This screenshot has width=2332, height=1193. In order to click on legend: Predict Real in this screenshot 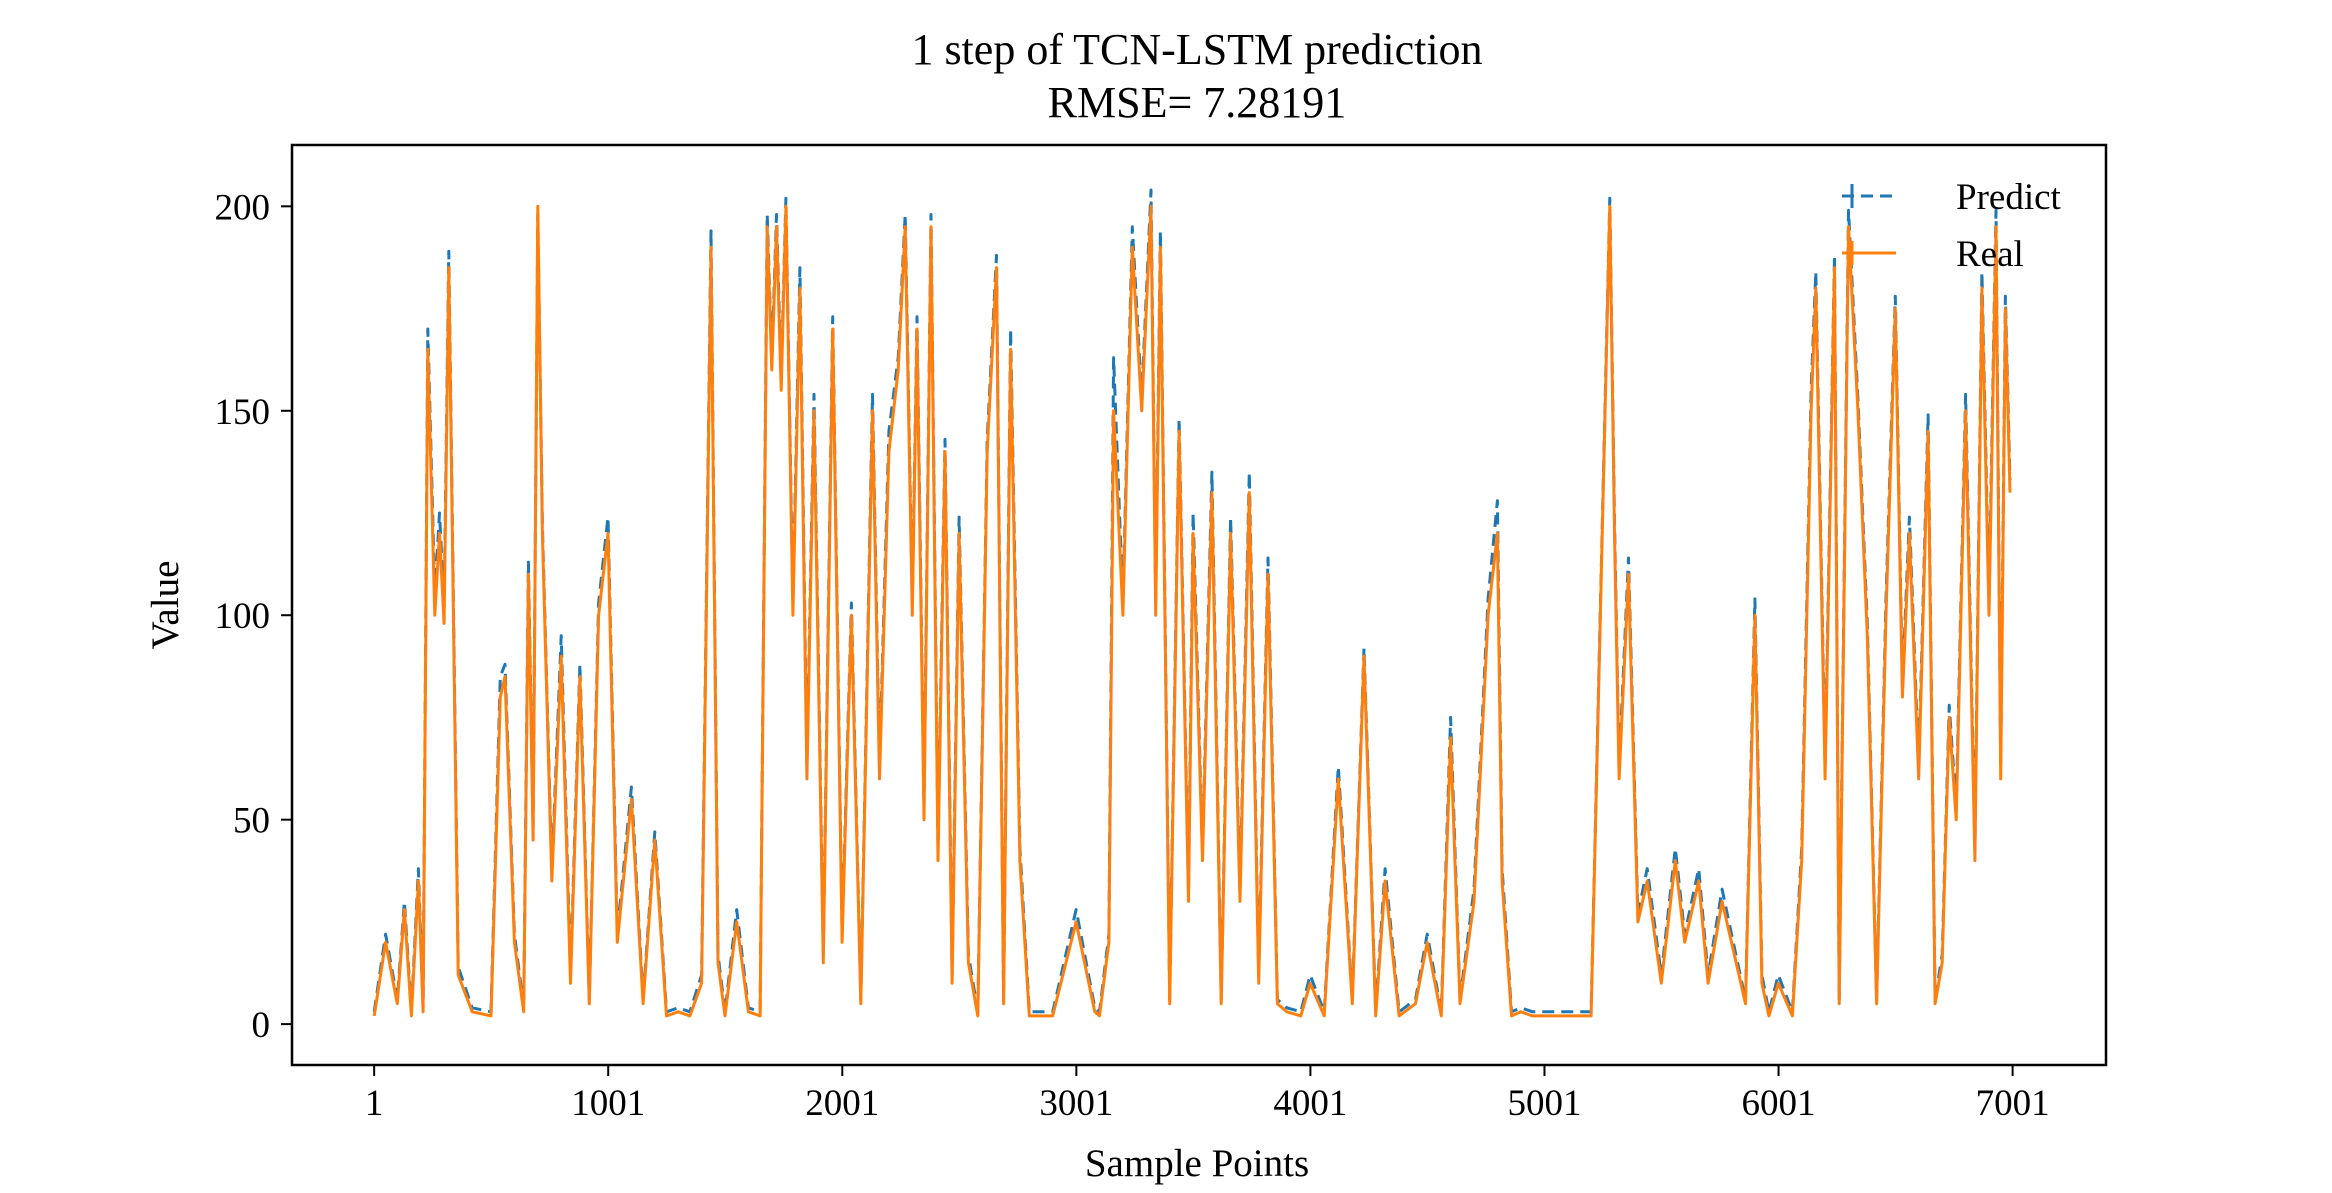, I will do `click(1952, 226)`.